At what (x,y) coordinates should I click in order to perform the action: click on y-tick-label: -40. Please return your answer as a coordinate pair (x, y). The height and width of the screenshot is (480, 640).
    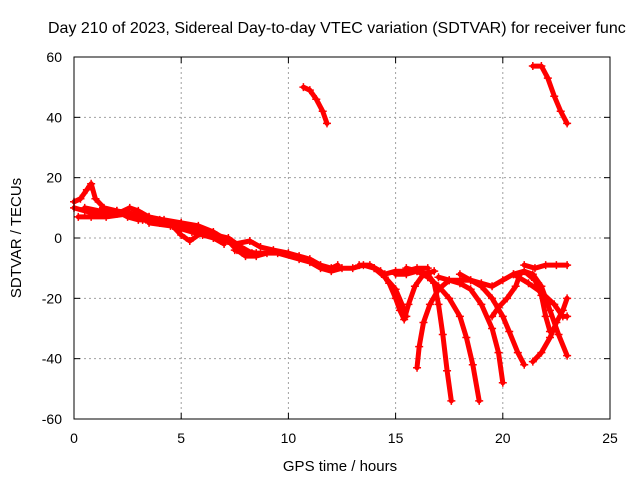
    Looking at the image, I should click on (52, 359).